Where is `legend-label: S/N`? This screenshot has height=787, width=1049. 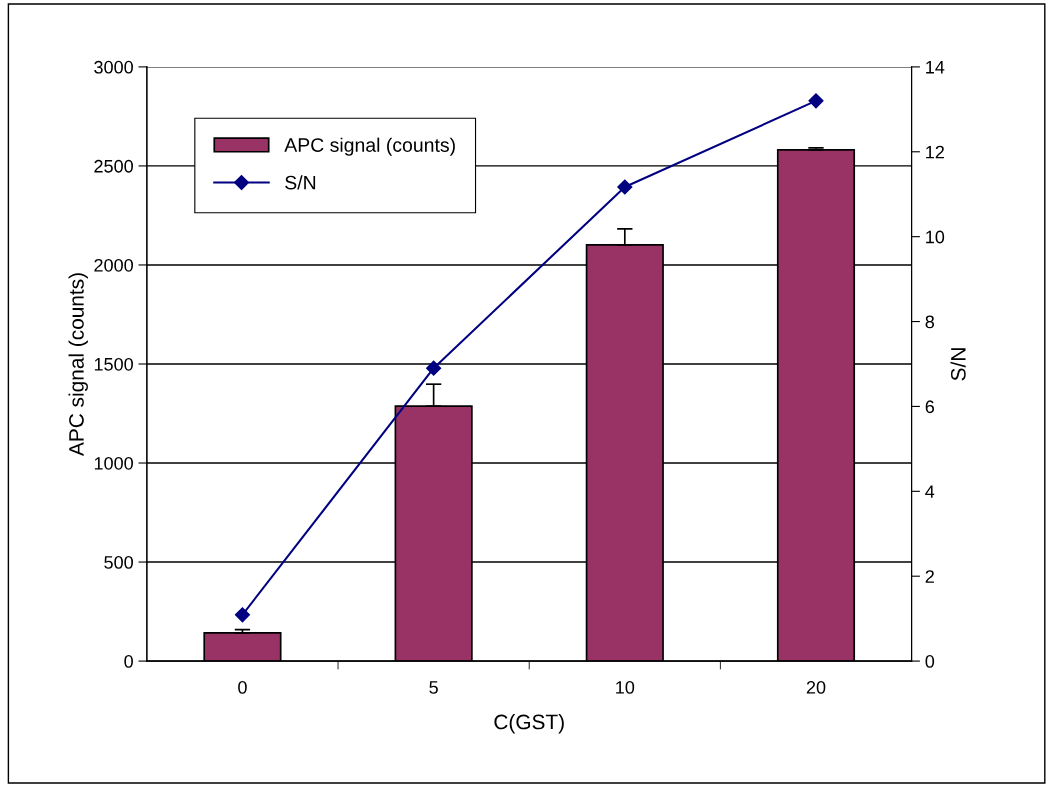 legend-label: S/N is located at coordinates (300, 182).